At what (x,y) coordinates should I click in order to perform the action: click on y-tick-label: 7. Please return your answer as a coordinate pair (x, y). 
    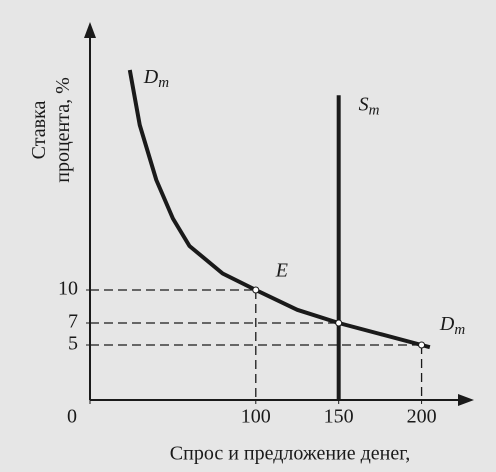
    Looking at the image, I should click on (73, 322).